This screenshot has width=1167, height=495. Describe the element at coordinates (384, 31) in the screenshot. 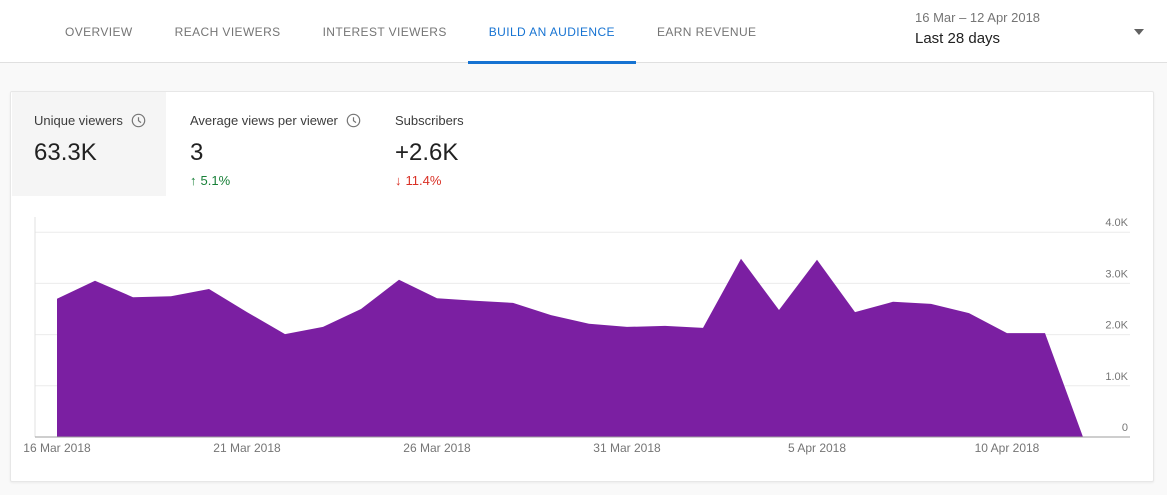

I see `tab-interest-viewers: INTEREST VIEWERS` at that location.